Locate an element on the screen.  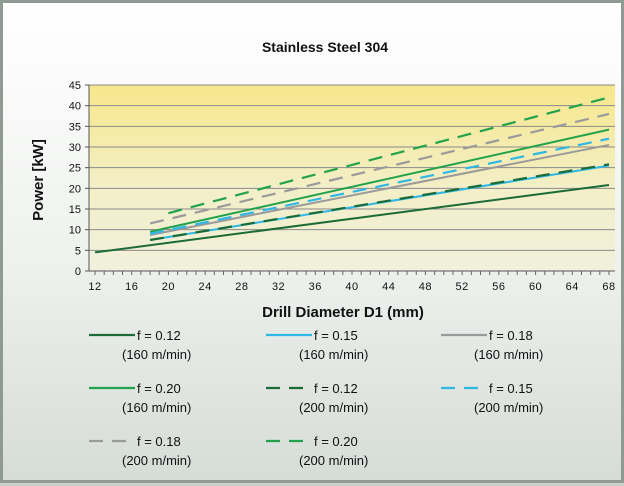
legend-label-3: f = 0.18 is located at coordinates (511, 335).